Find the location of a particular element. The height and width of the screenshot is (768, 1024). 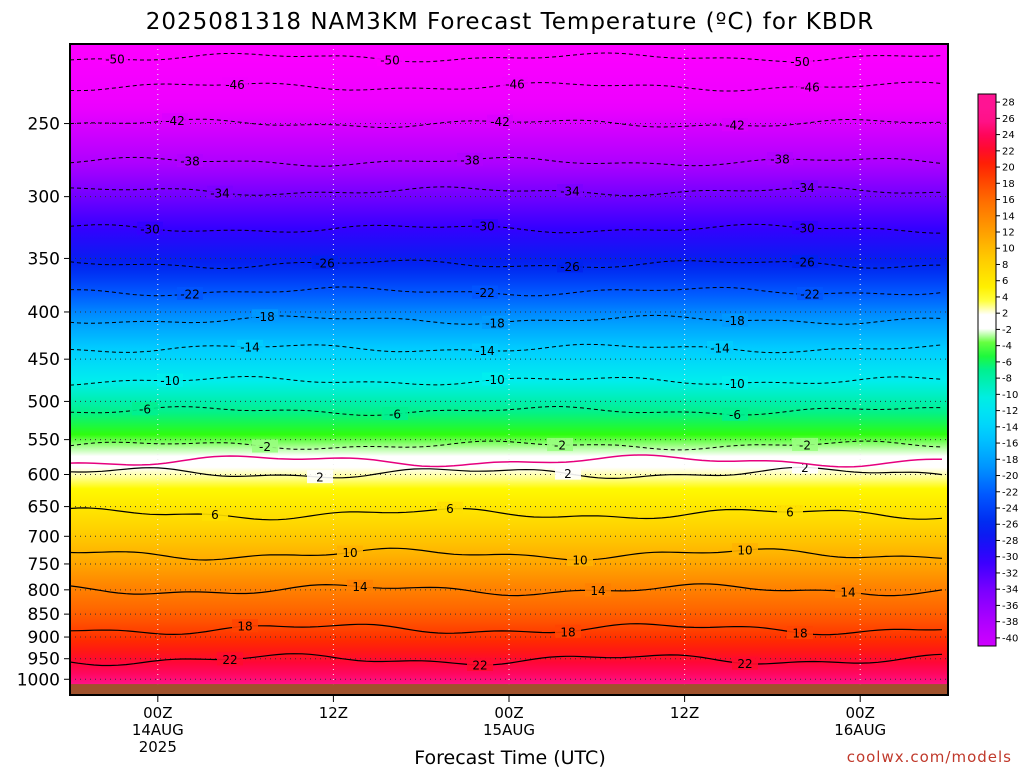

freezing-level-line is located at coordinates (506, 461).